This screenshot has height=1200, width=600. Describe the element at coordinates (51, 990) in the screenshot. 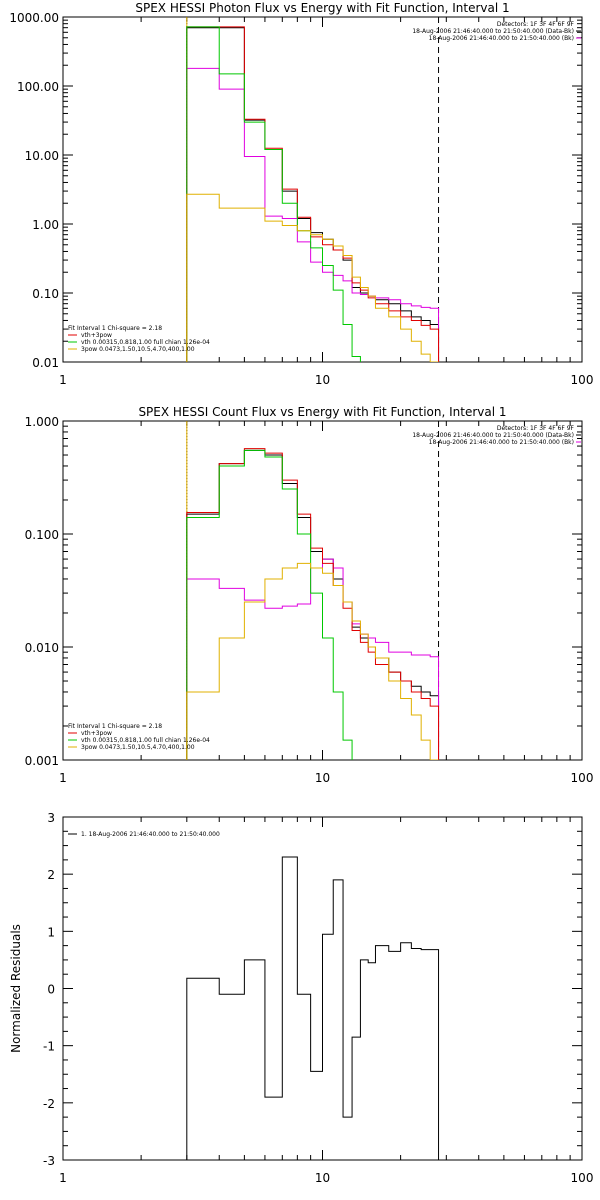

I see `y-tick-label: 0` at that location.